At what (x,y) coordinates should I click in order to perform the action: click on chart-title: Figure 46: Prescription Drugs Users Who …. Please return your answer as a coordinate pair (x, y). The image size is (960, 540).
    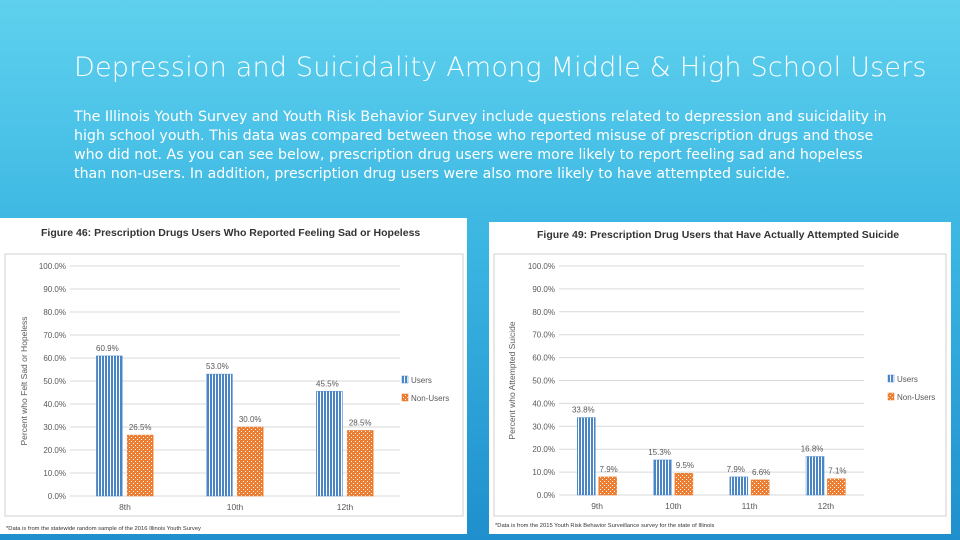
    Looking at the image, I should click on (230, 233).